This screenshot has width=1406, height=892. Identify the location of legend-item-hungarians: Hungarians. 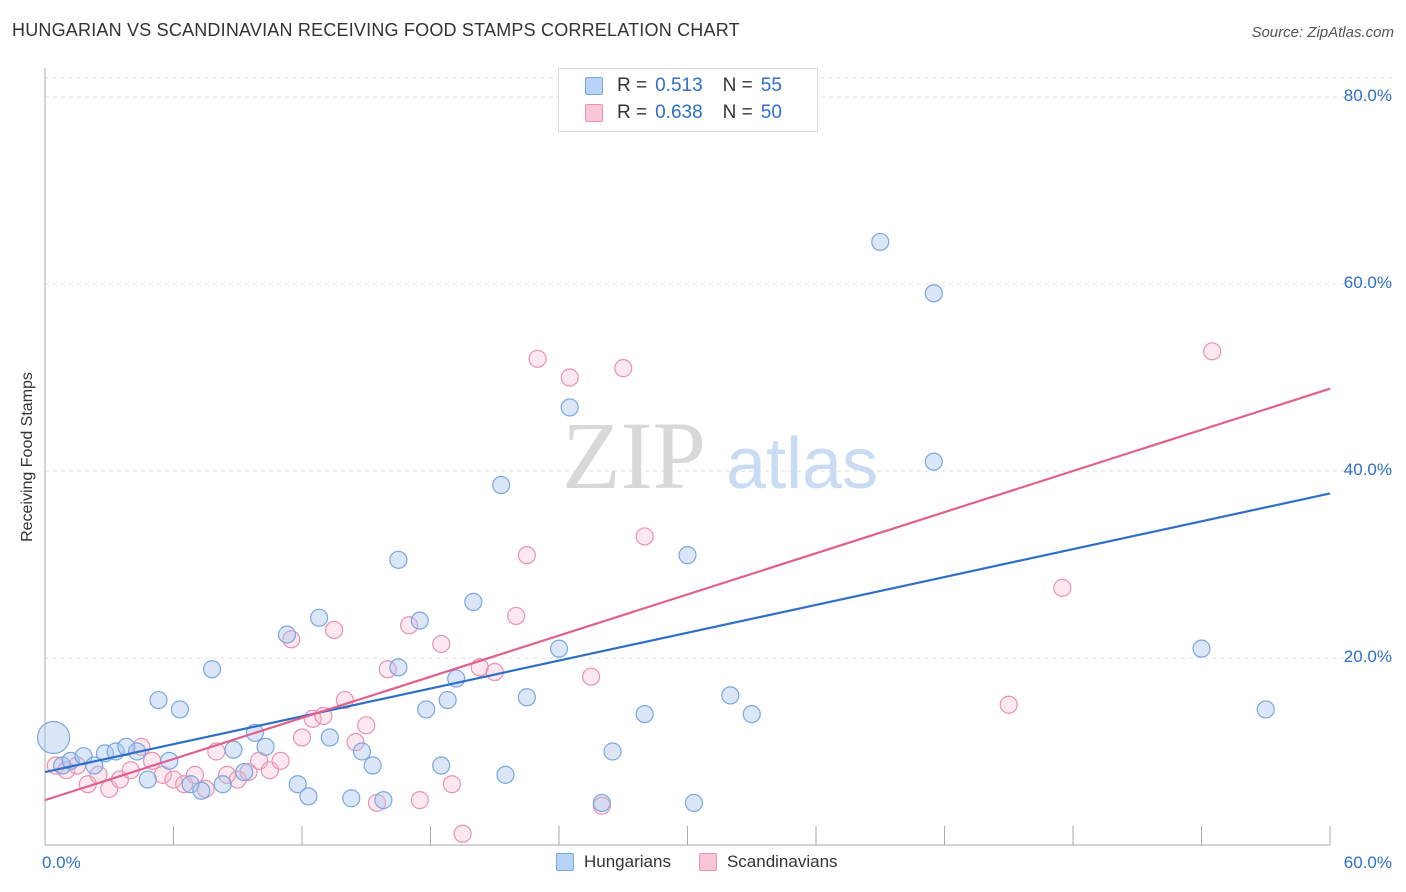
(613, 862).